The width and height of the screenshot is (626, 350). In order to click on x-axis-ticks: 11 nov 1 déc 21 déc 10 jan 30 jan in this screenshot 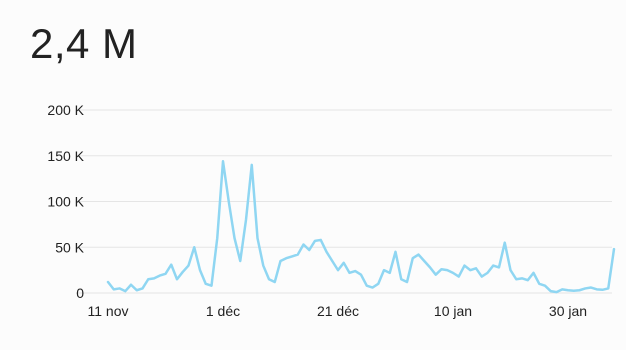, I will do `click(338, 311)`.